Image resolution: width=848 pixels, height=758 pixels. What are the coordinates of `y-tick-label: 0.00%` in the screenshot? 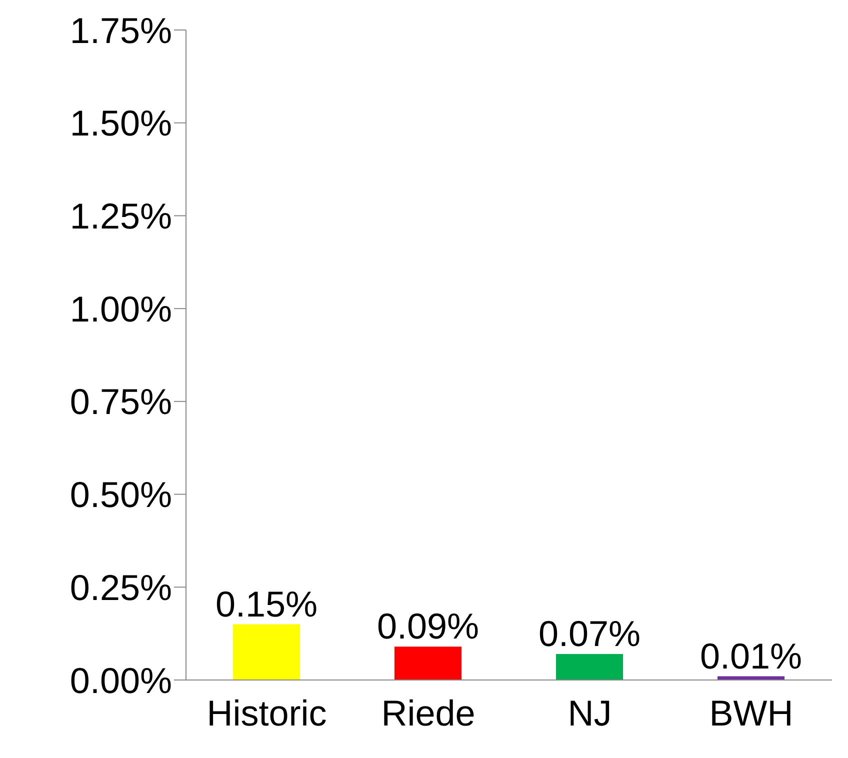 It's located at (121, 680).